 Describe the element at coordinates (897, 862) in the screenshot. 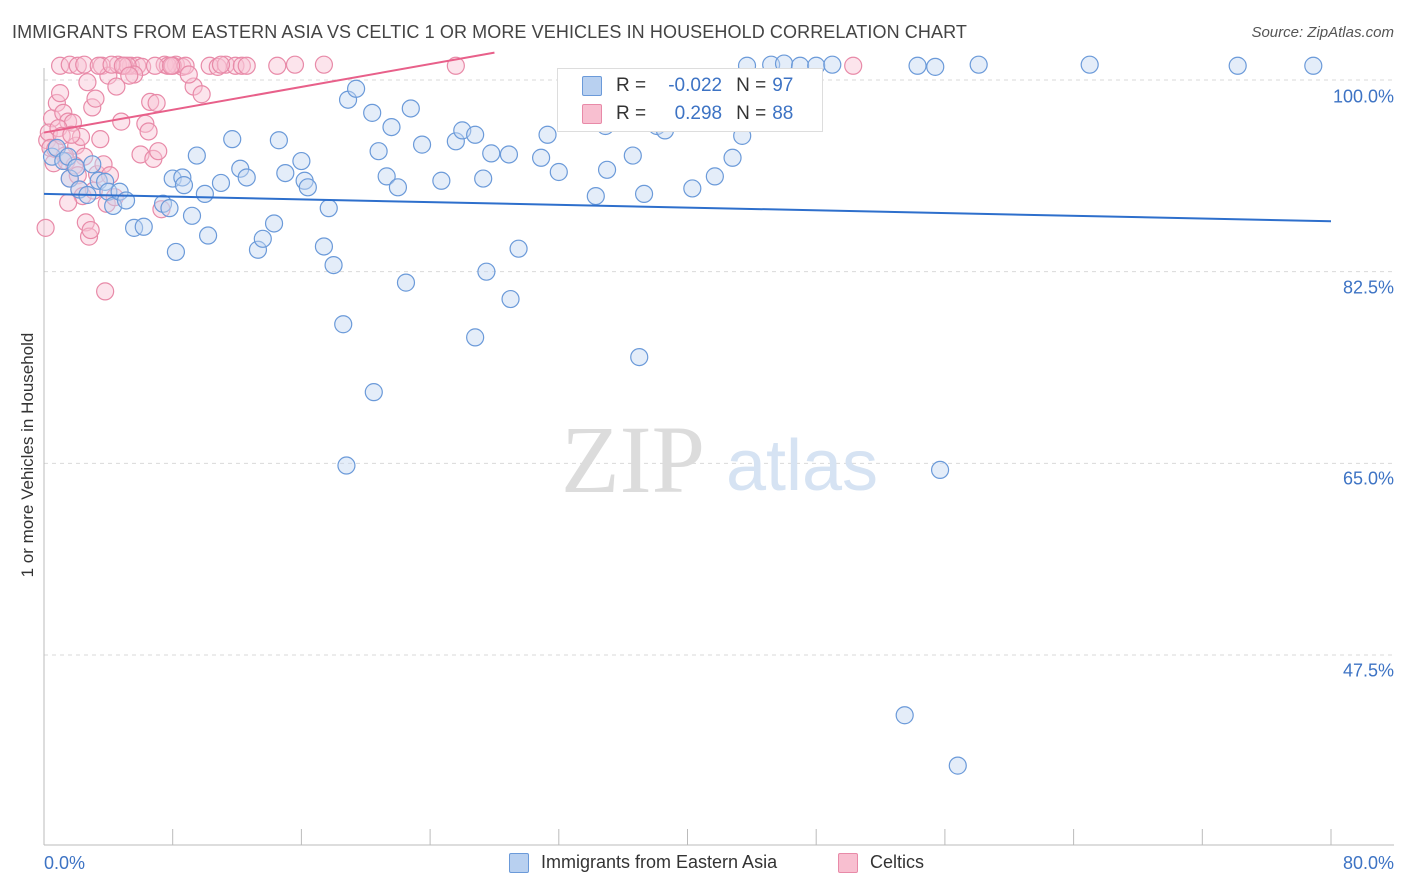

I see `legend-series-label: Celtics` at that location.